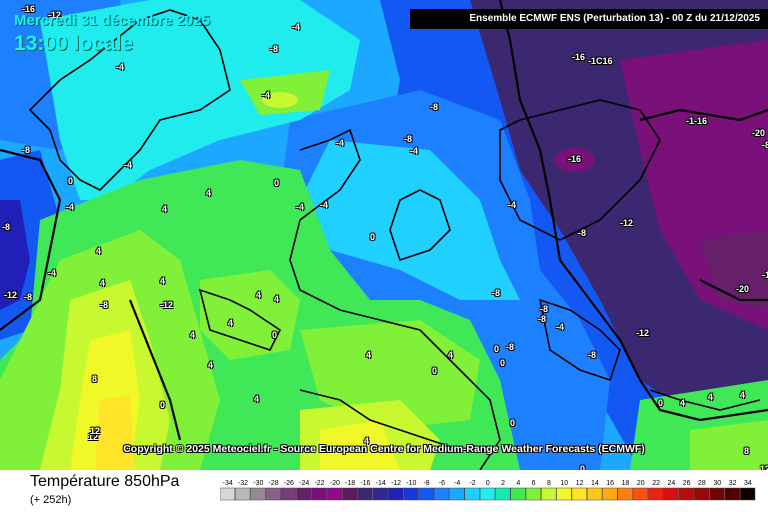 The image size is (768, 512). What do you see at coordinates (672, 483) in the screenshot?
I see `legend-tick-label: 24` at bounding box center [672, 483].